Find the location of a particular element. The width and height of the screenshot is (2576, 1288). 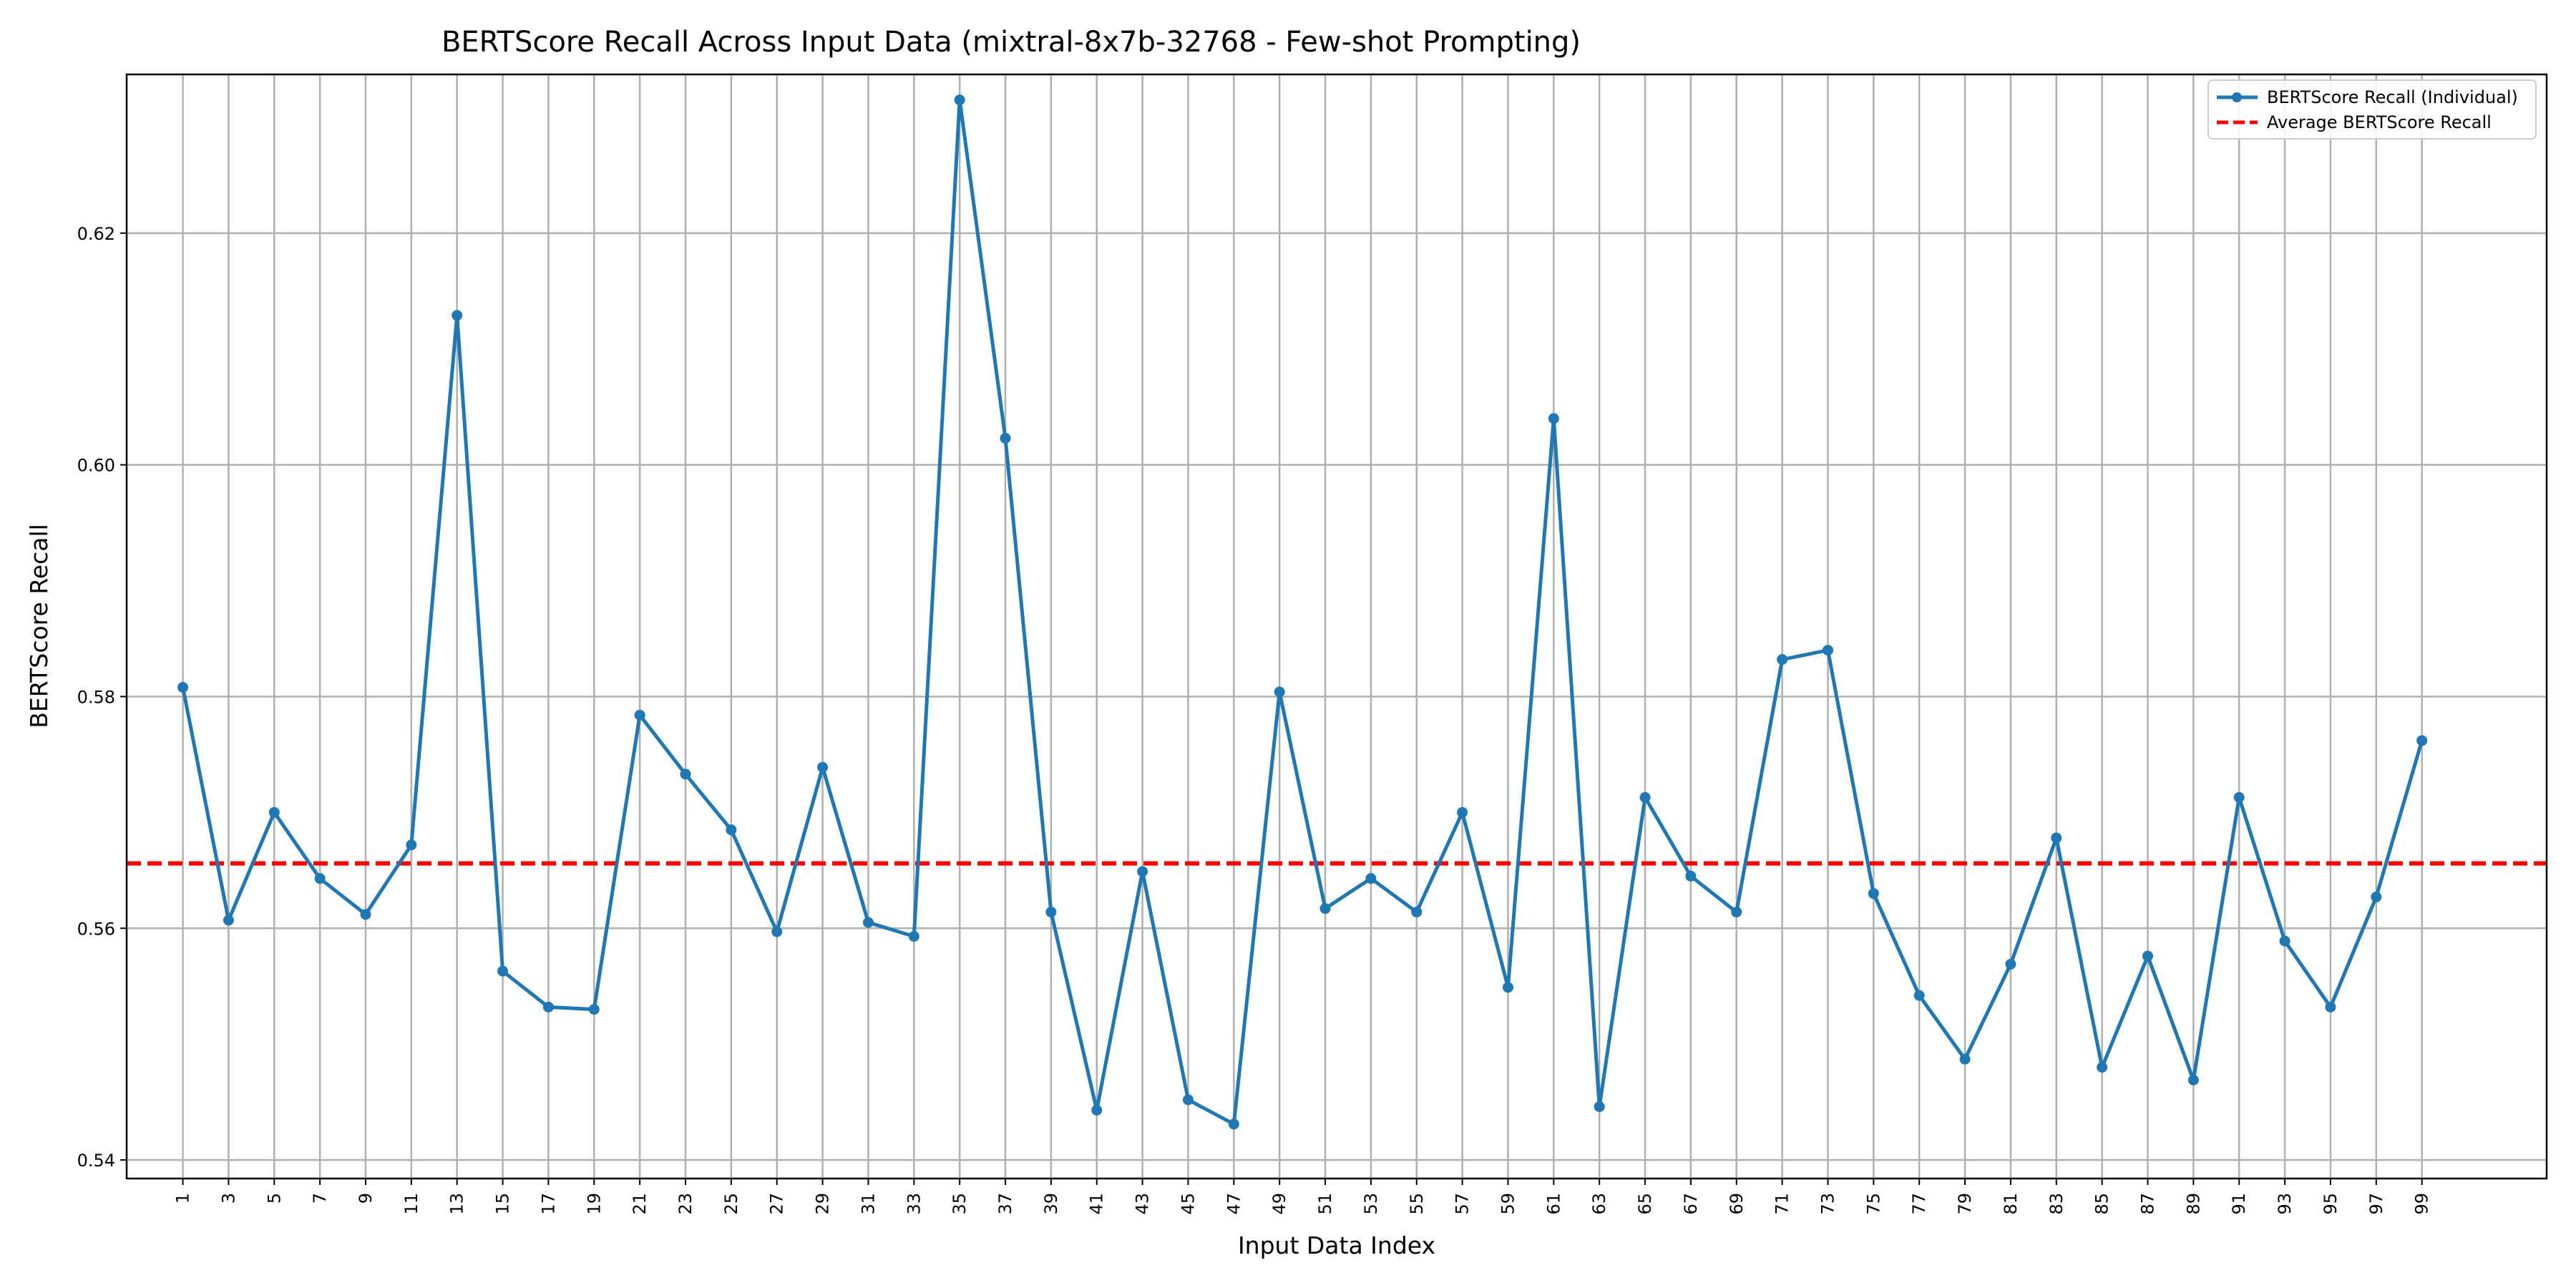

x-tick-label: 97 is located at coordinates (2376, 1204).